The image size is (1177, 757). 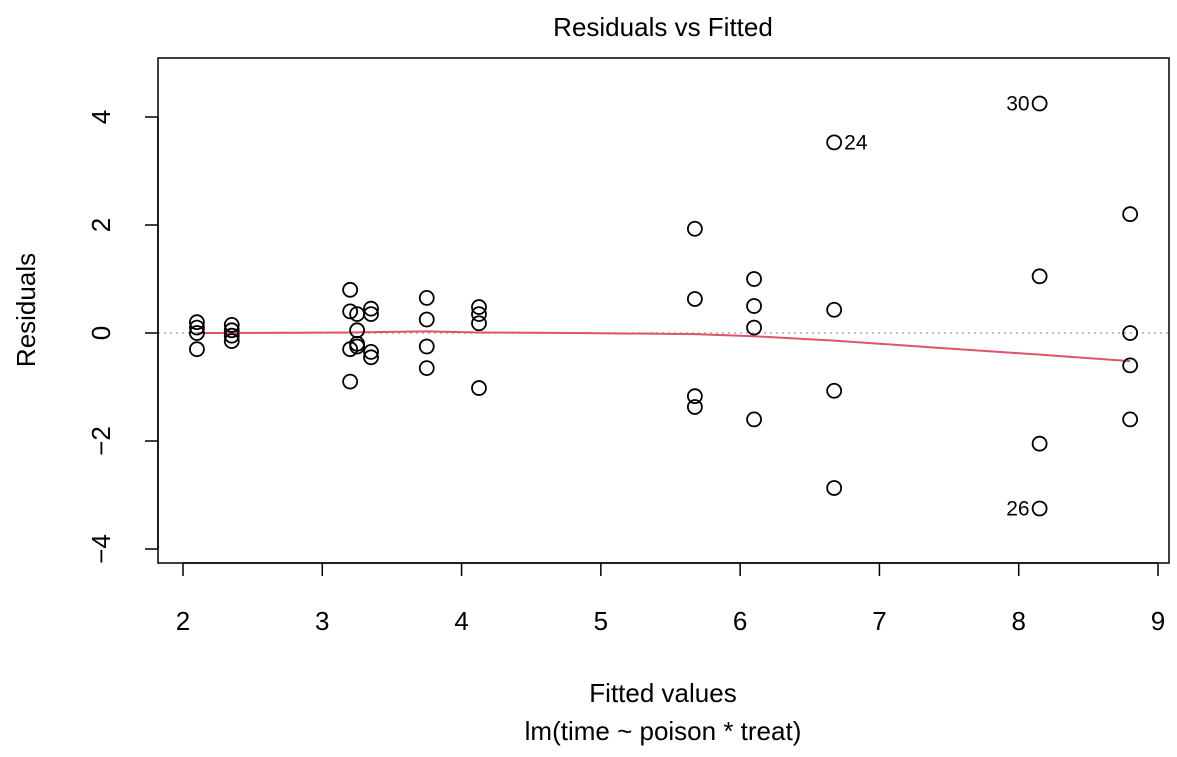 I want to click on x-tick-label: 7, so click(x=879, y=621).